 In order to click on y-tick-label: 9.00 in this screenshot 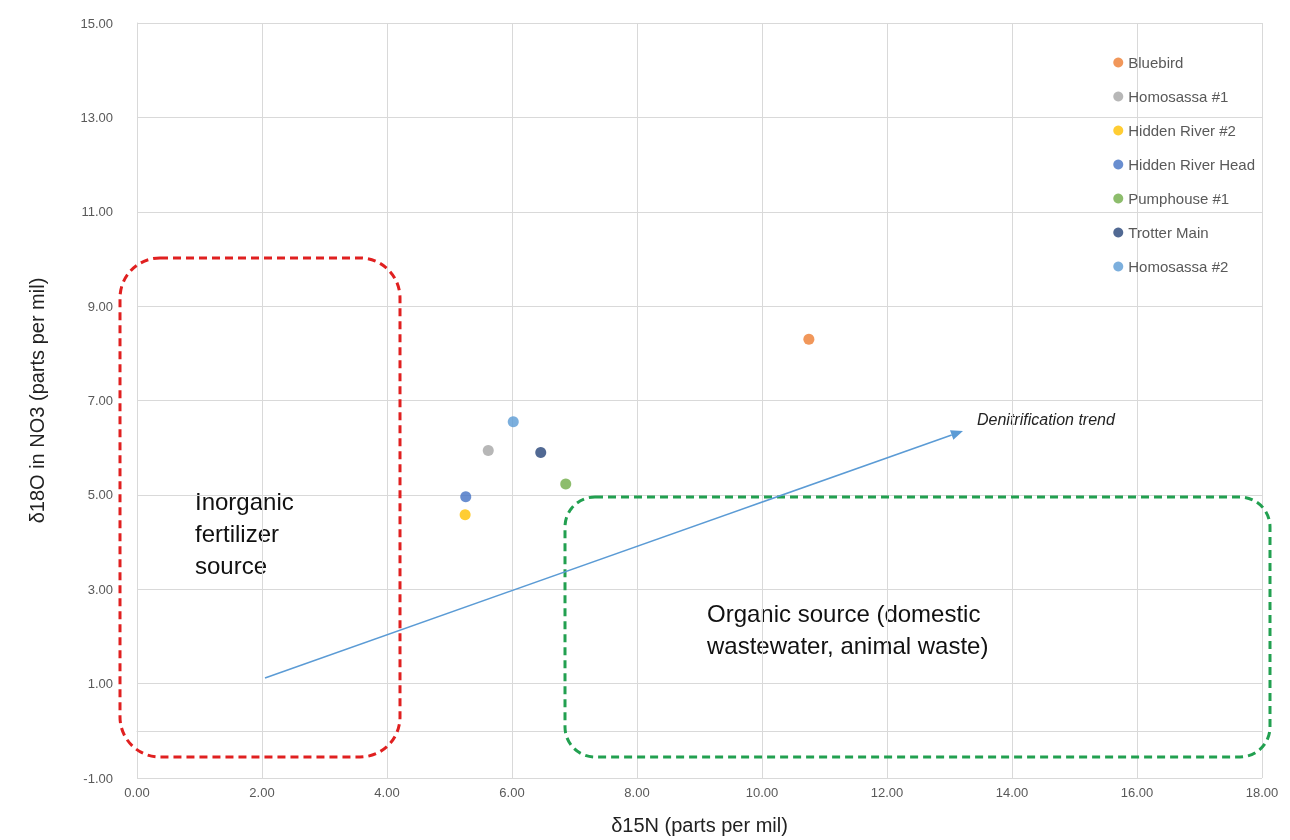, I will do `click(100, 306)`.